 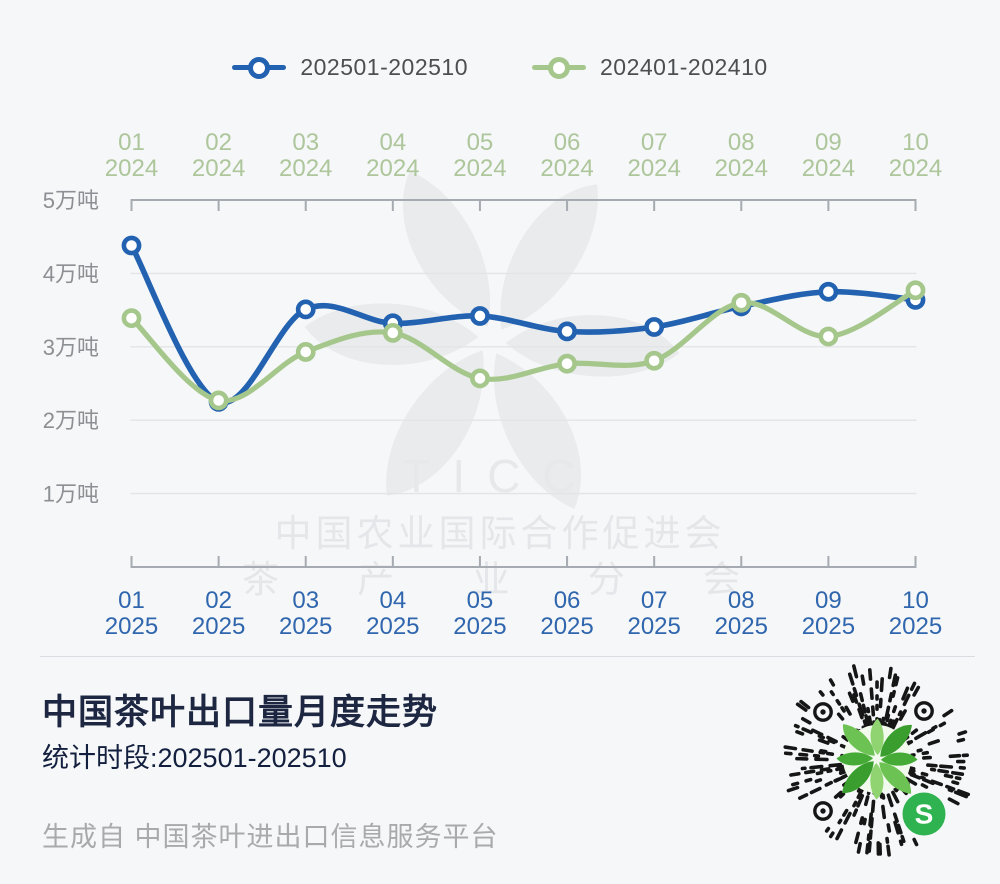 I want to click on legend-label-2024: 202401-202410, so click(x=684, y=67).